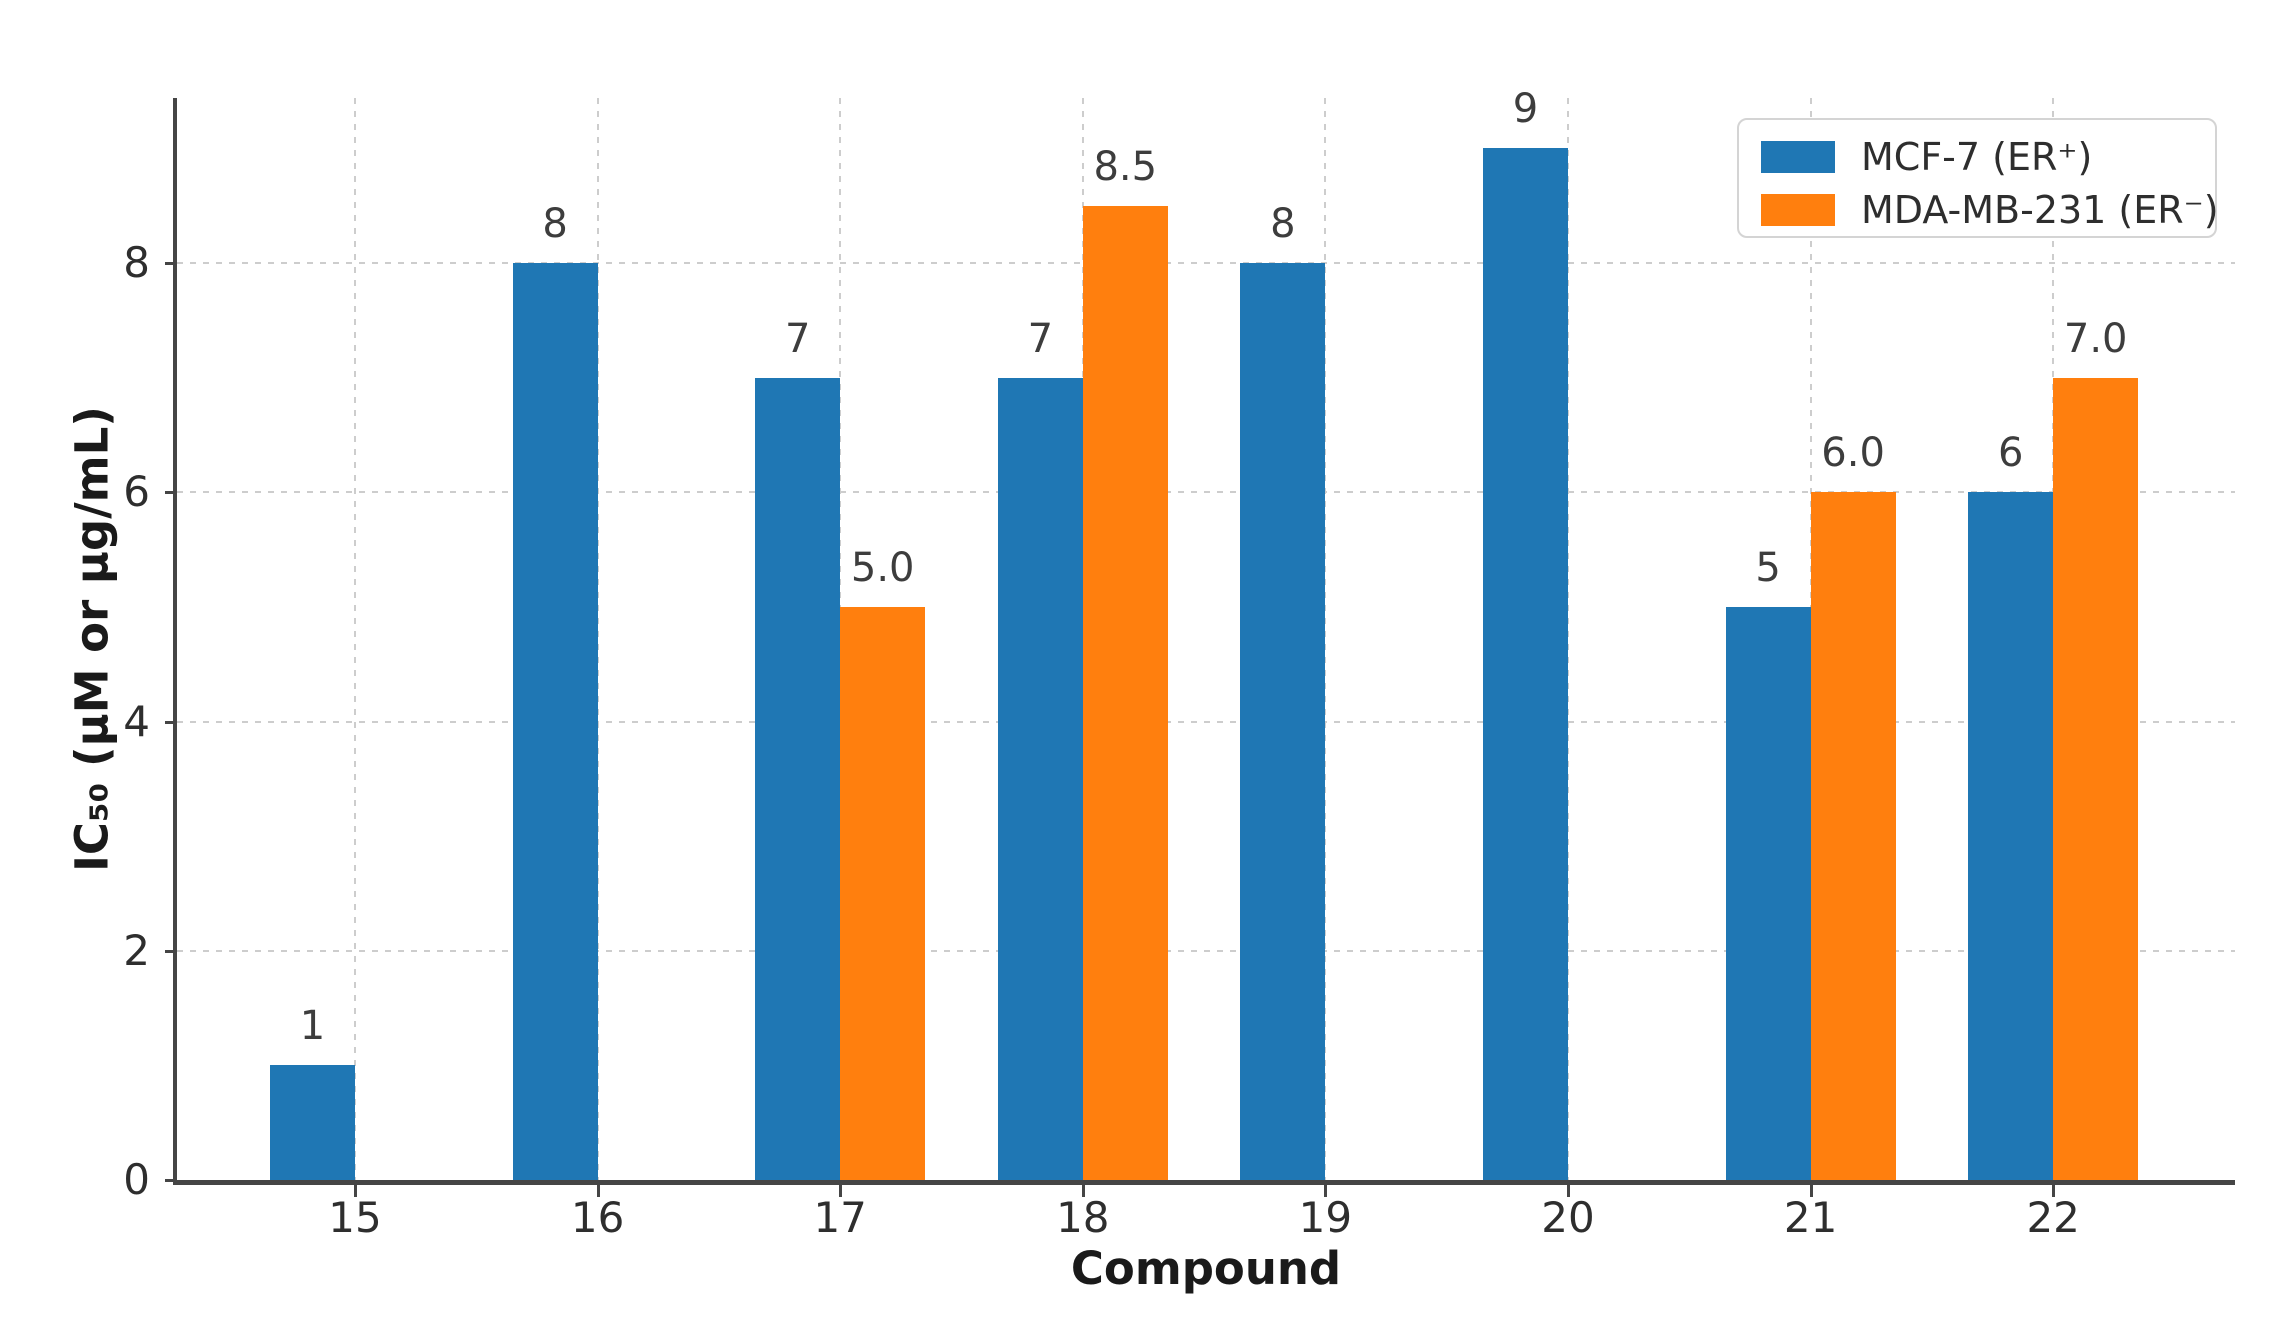 The image size is (2278, 1332). I want to click on y-tick-label: 0, so click(136, 1179).